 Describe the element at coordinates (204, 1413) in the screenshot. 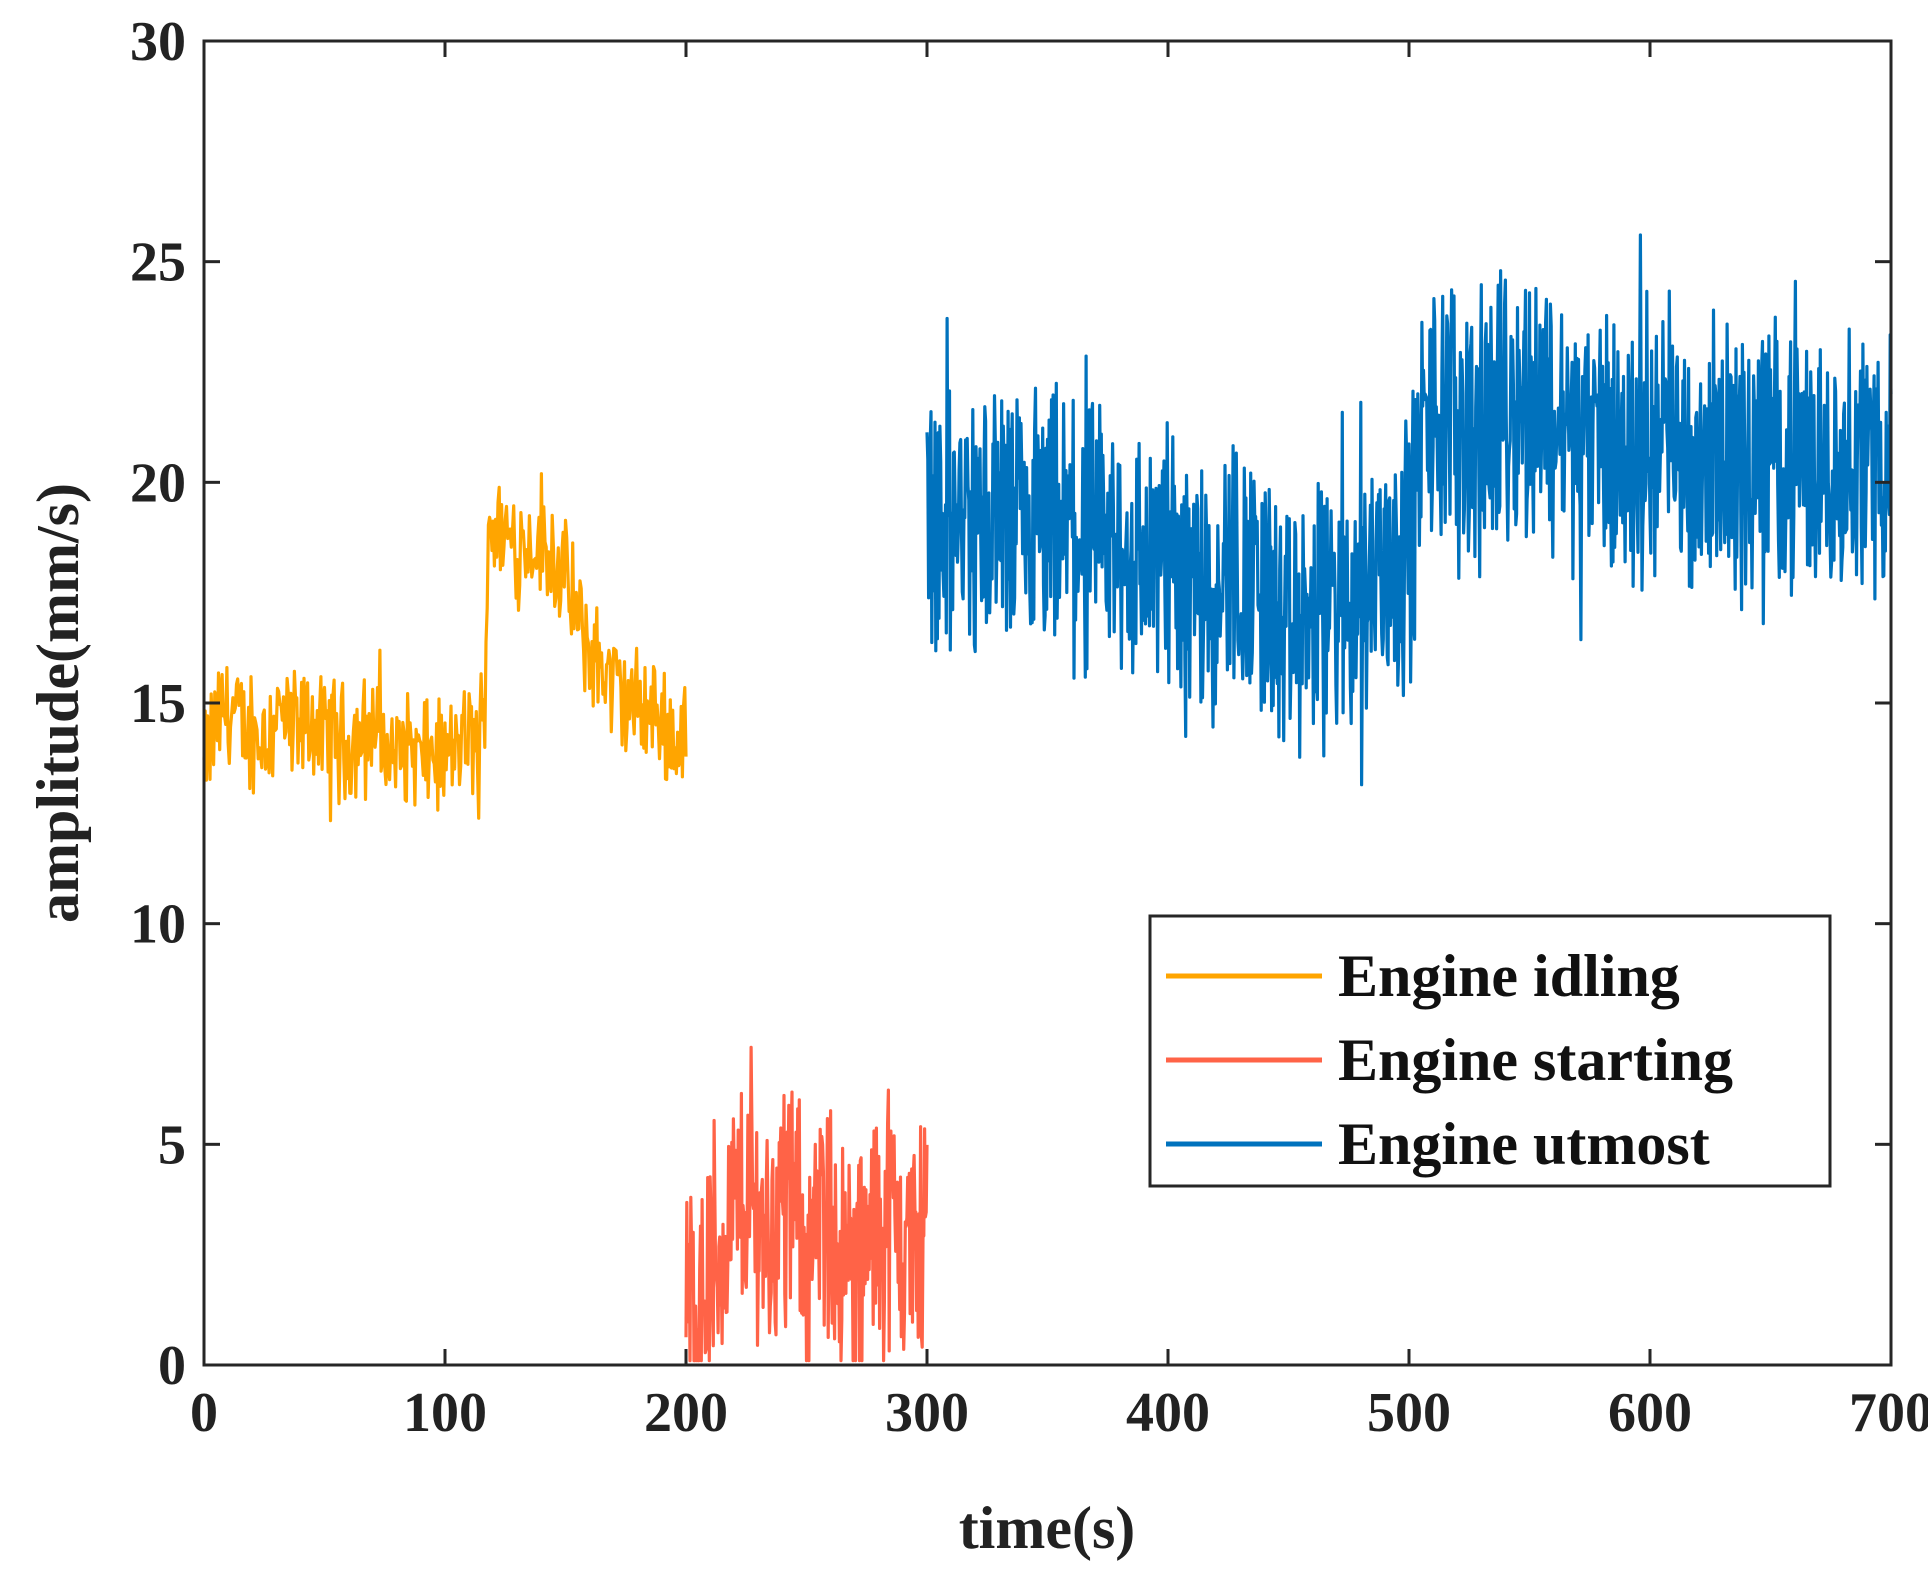

I see `x-tick-label: 0` at that location.